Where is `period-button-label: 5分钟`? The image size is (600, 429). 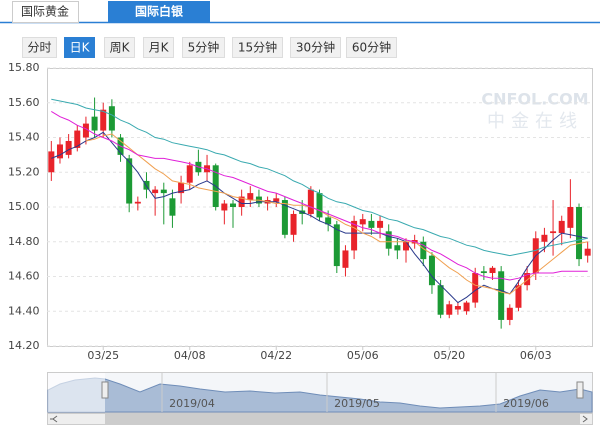
period-button-label: 5分钟 is located at coordinates (204, 47).